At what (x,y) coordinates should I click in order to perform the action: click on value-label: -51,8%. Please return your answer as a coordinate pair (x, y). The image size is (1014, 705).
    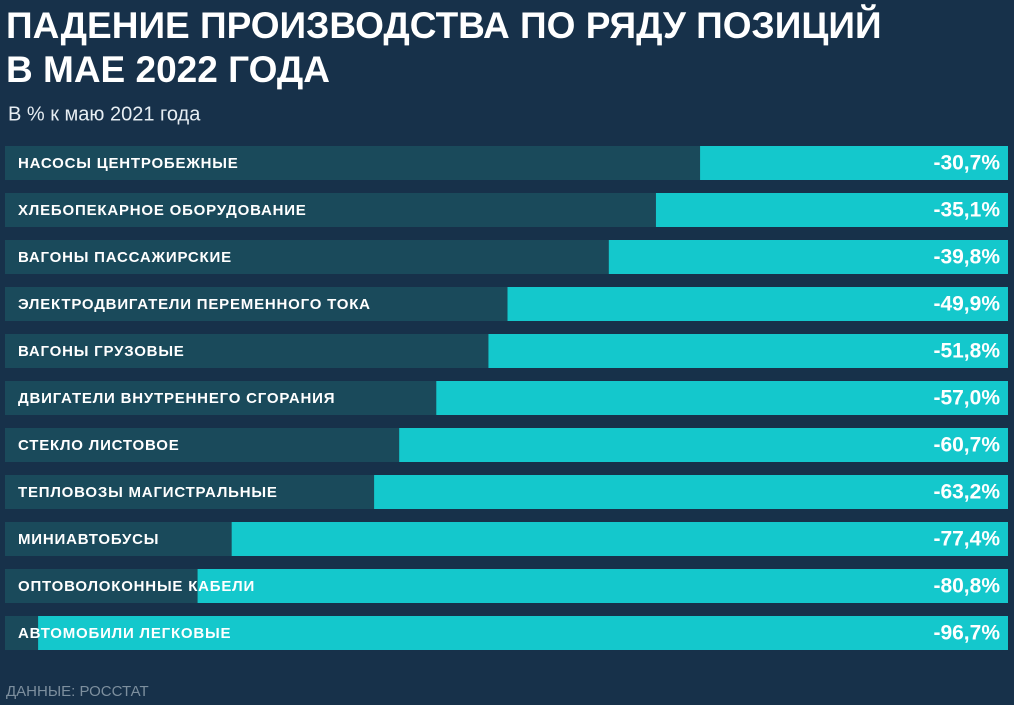
    Looking at the image, I should click on (966, 351).